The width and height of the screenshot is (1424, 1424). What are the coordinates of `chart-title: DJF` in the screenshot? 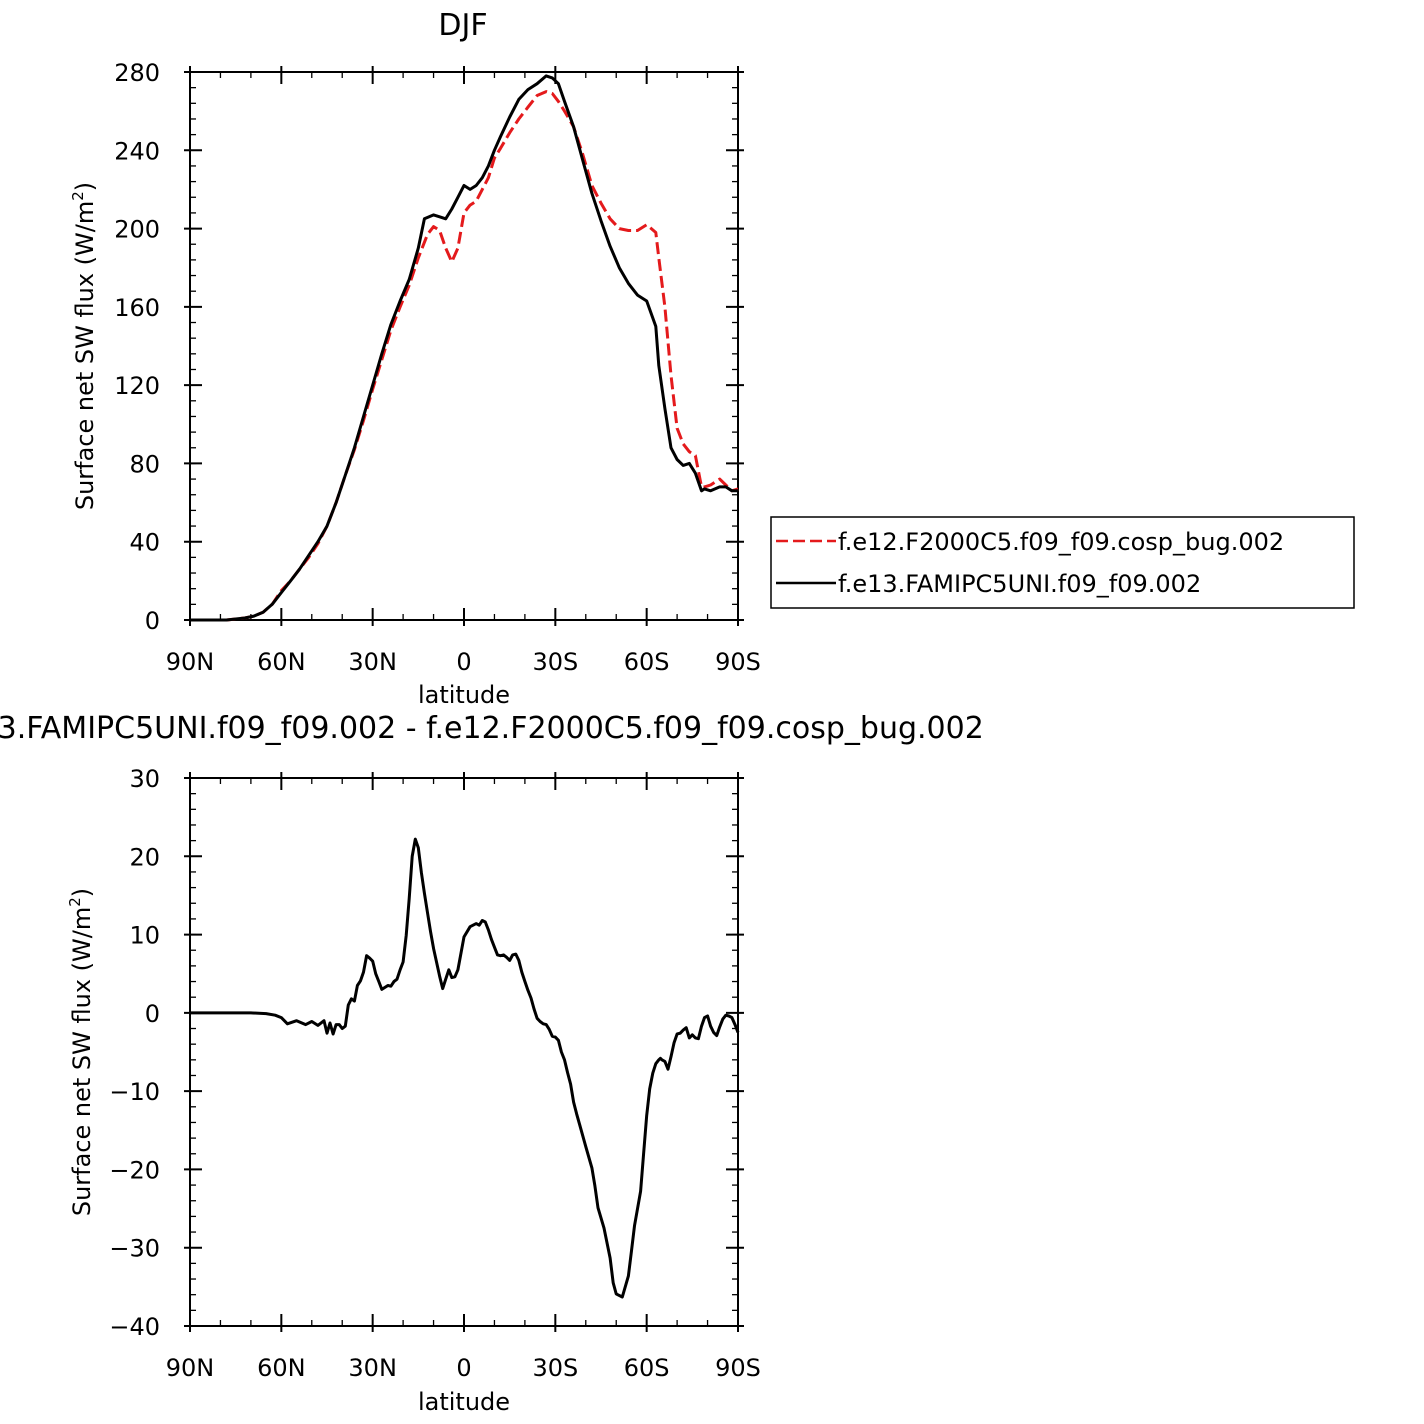 It's located at (462, 25).